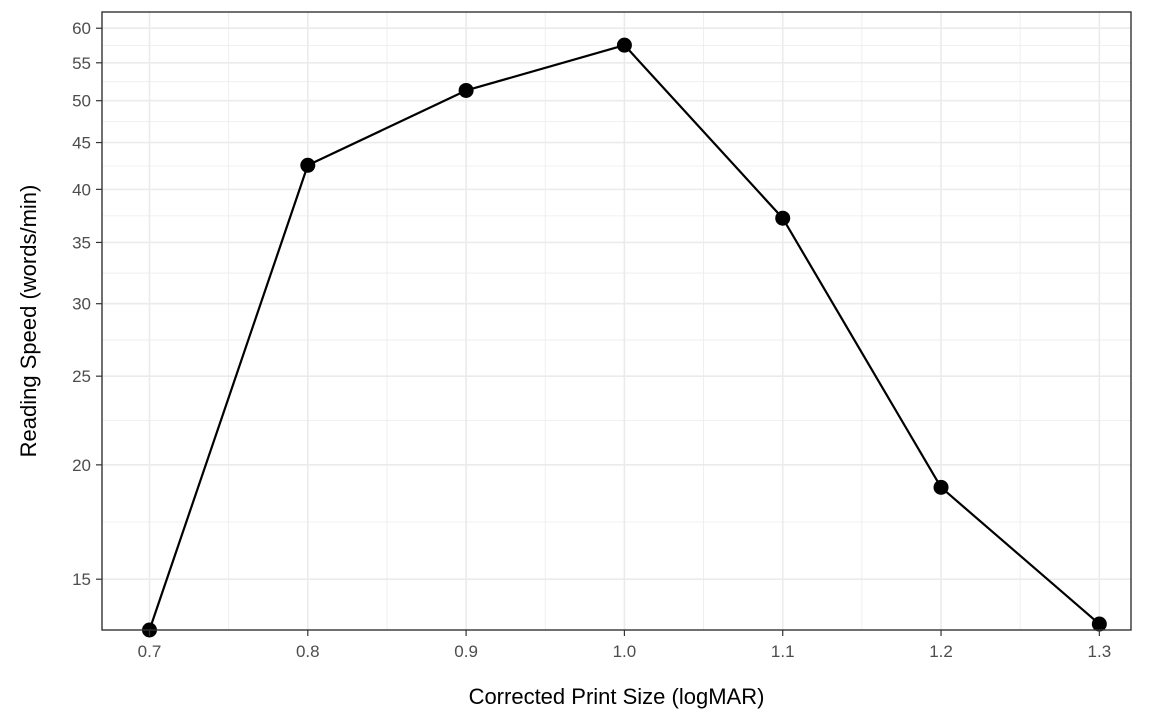  What do you see at coordinates (81, 63) in the screenshot?
I see `y-tick-label: 55` at bounding box center [81, 63].